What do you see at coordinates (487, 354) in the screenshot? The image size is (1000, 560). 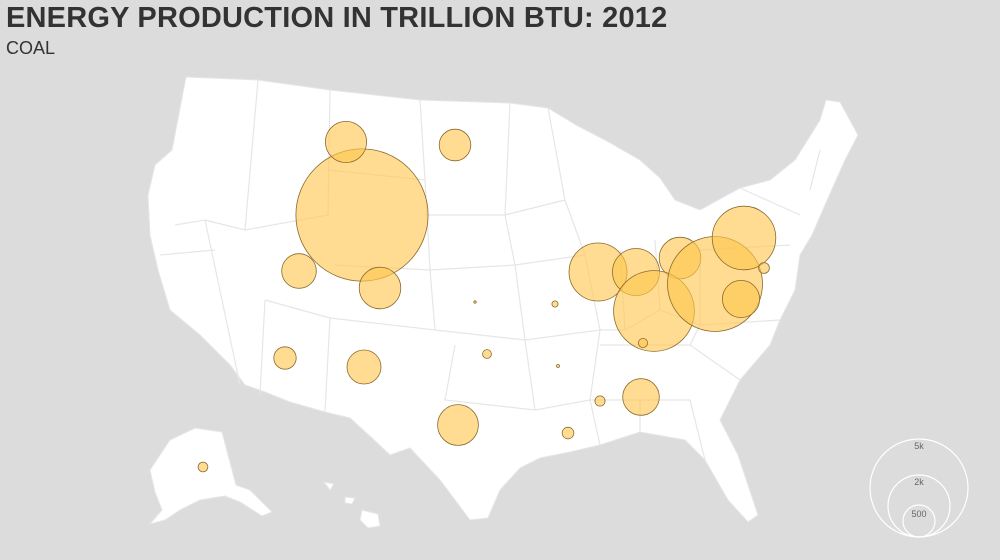 I see `bubble-oklahoma` at bounding box center [487, 354].